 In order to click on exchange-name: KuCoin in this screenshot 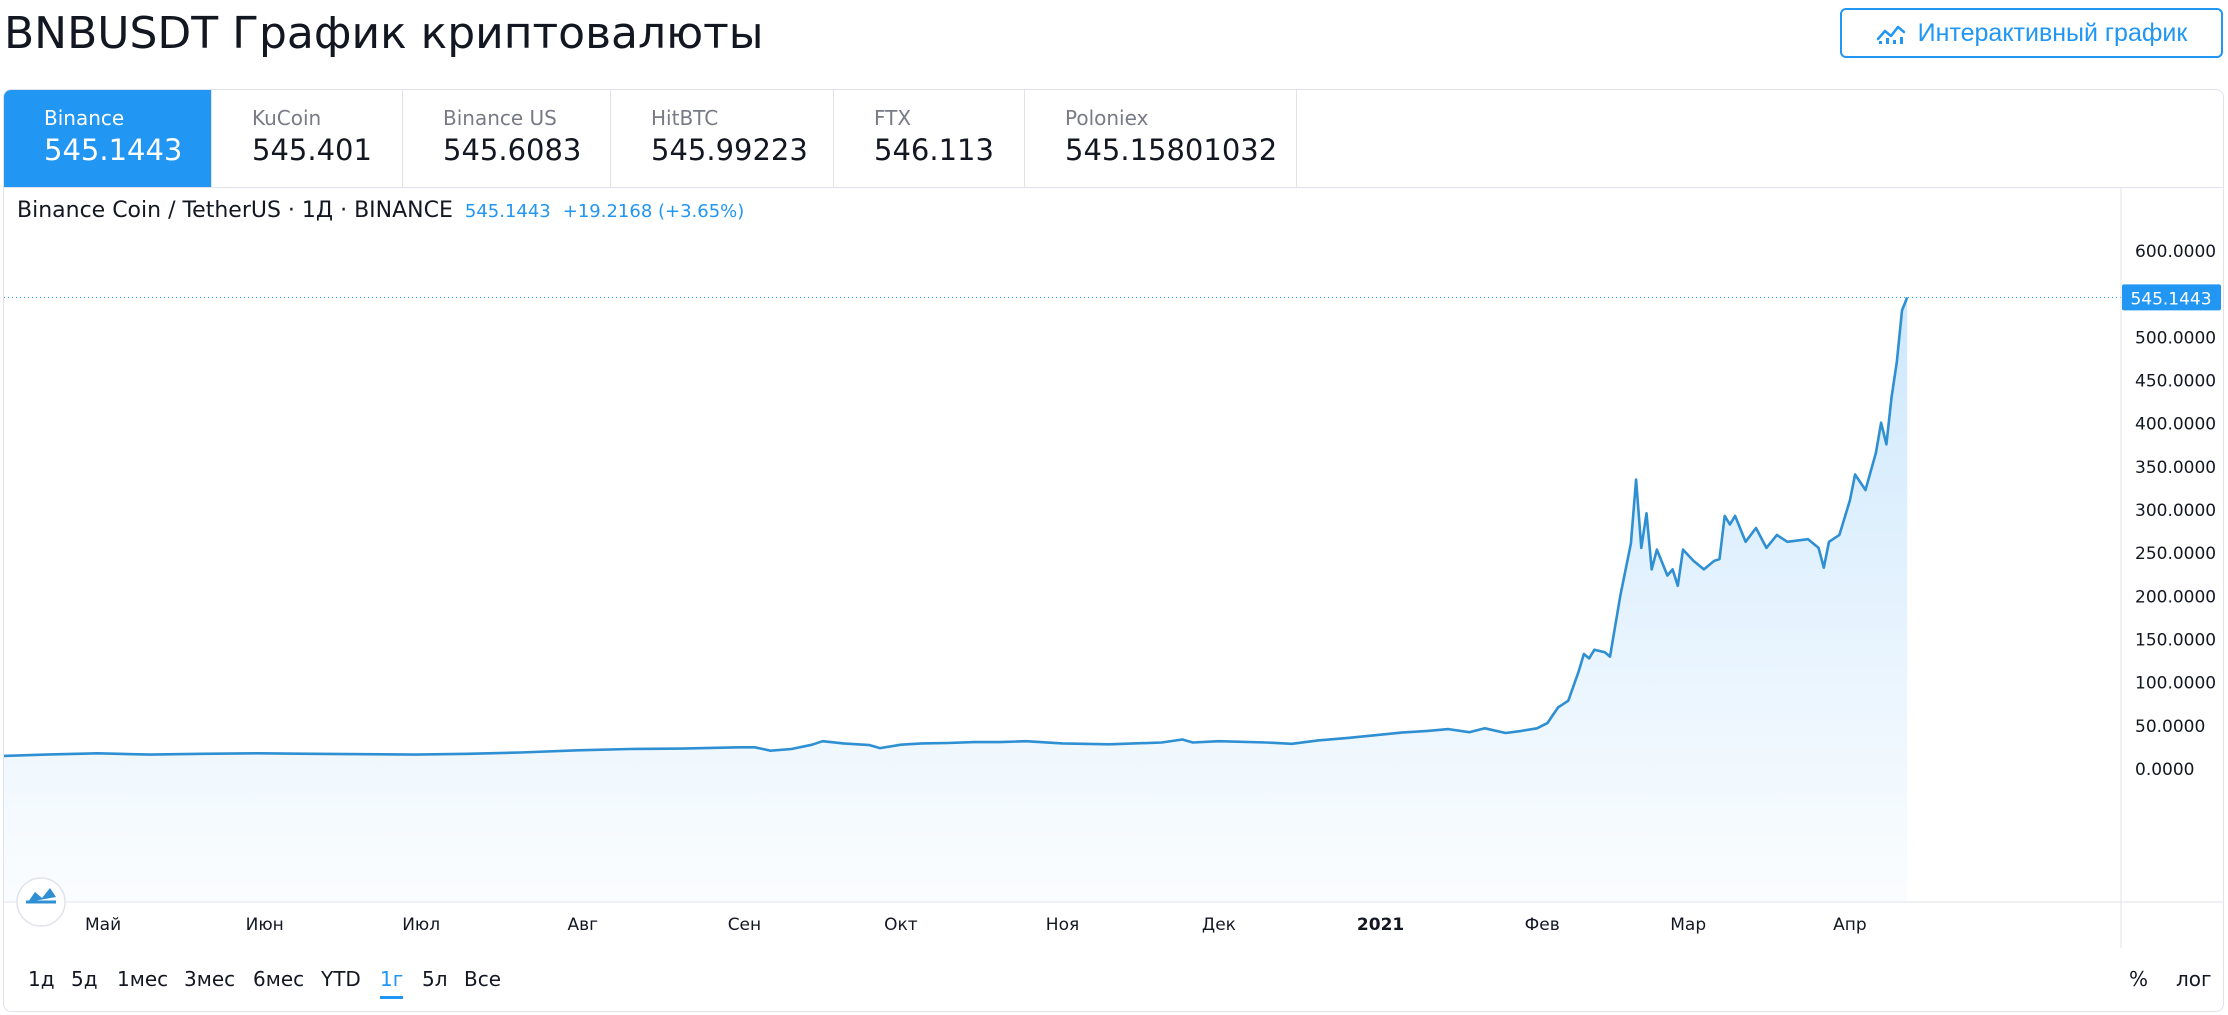, I will do `click(287, 118)`.